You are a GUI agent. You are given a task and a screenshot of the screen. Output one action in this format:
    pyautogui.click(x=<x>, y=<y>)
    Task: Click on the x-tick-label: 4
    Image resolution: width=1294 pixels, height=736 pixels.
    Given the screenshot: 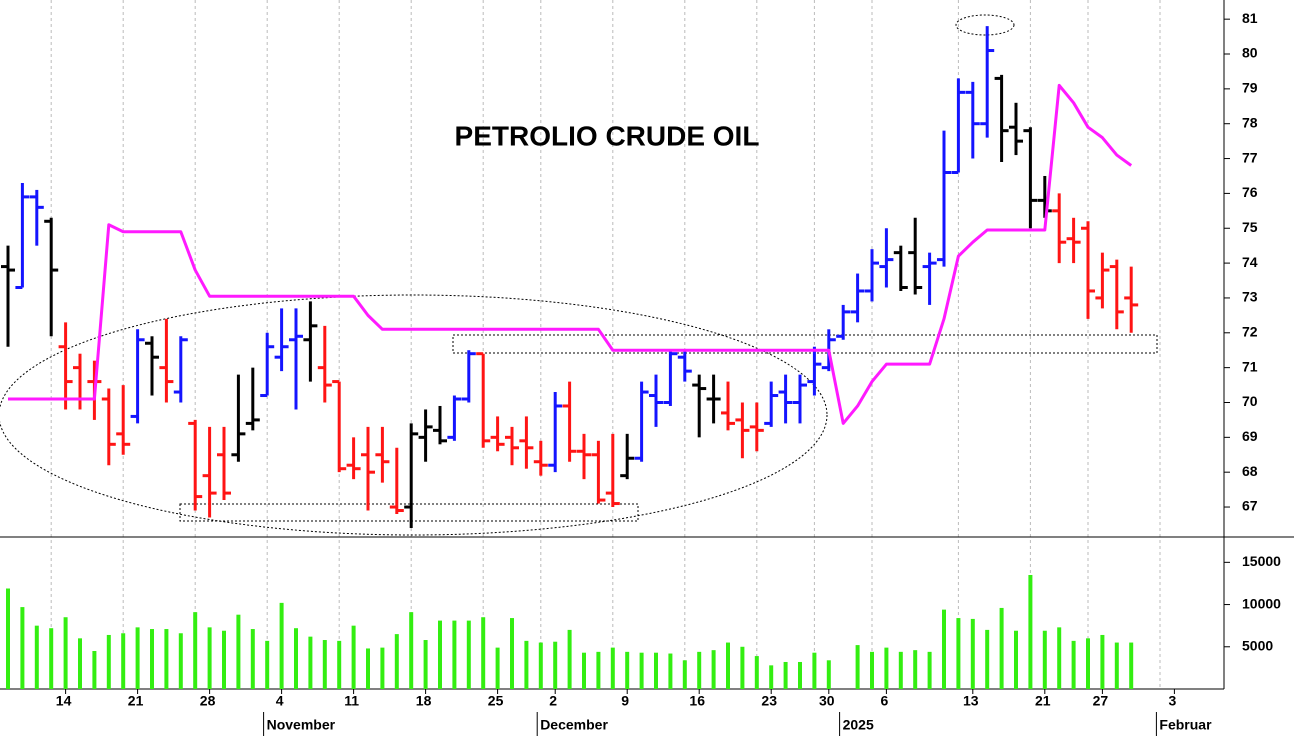 What is the action you would take?
    pyautogui.click(x=280, y=701)
    